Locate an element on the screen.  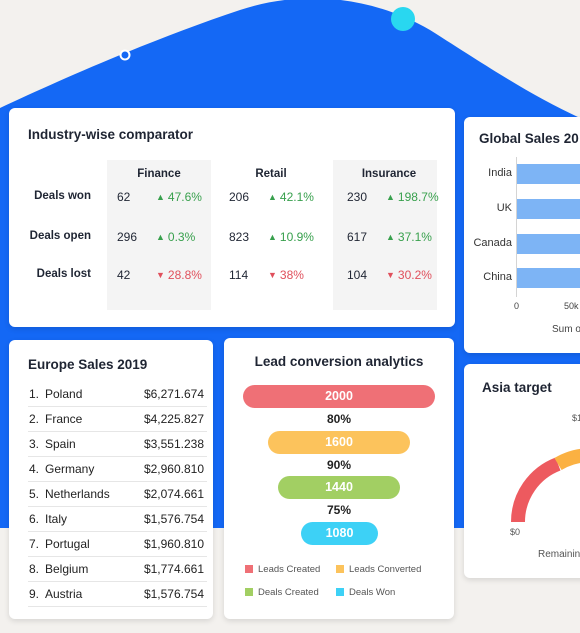
change-indicator: ▲ 47.6% is located at coordinates (179, 197).